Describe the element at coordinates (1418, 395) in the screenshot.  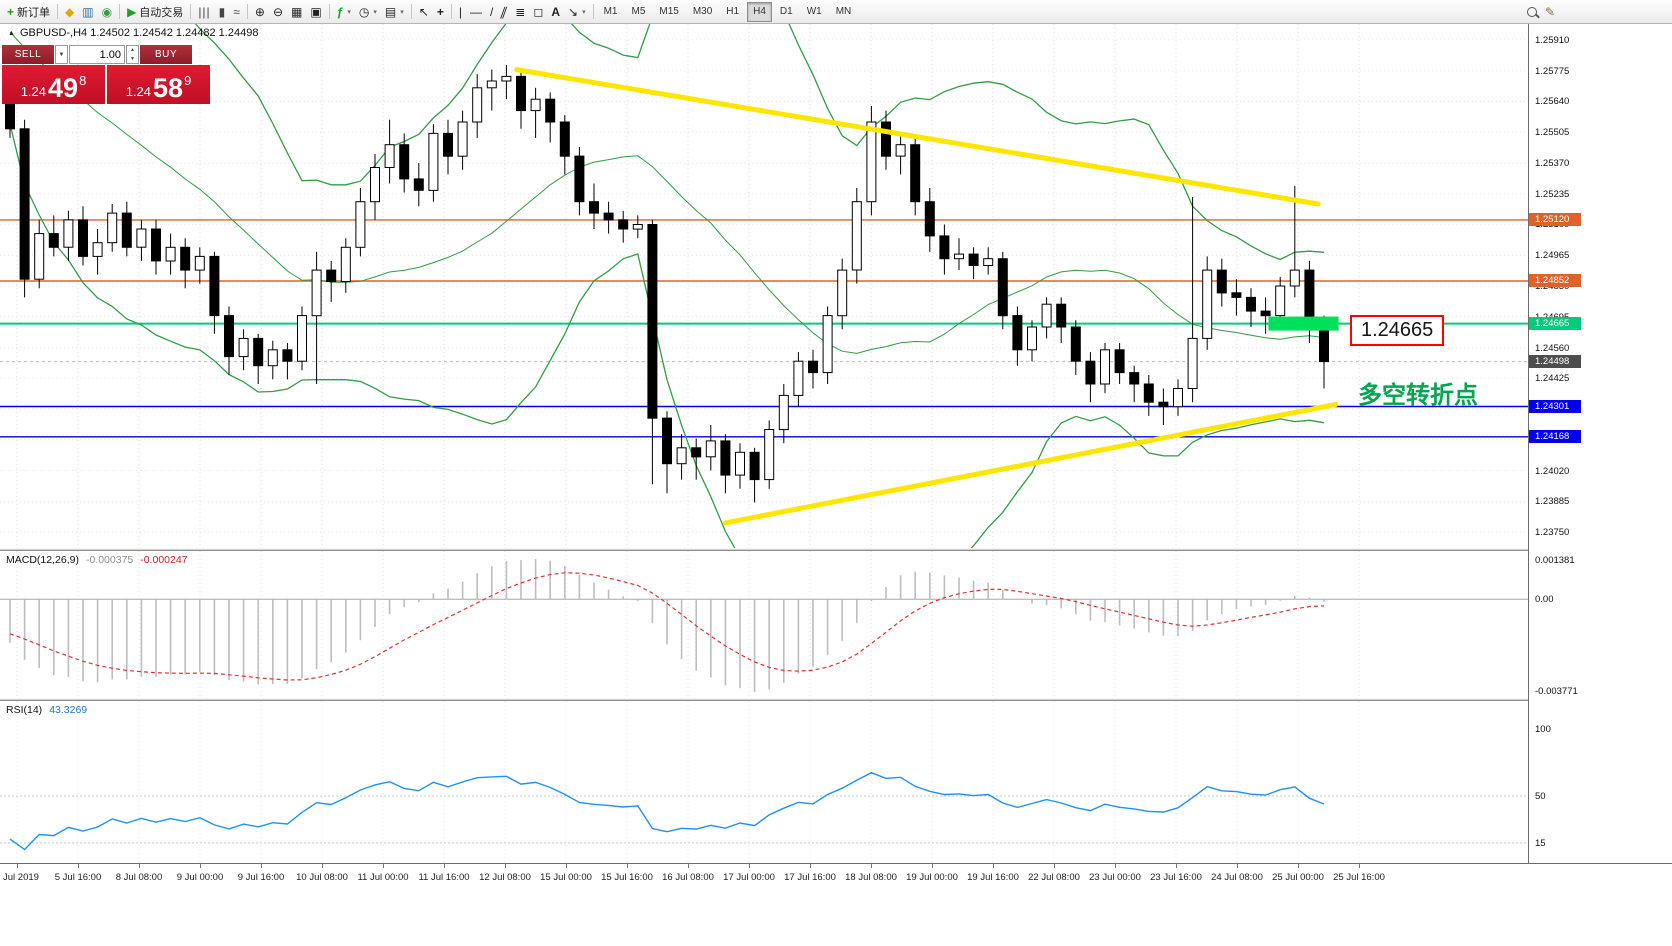
I see `pivot-point-annotation: 多空转折点` at that location.